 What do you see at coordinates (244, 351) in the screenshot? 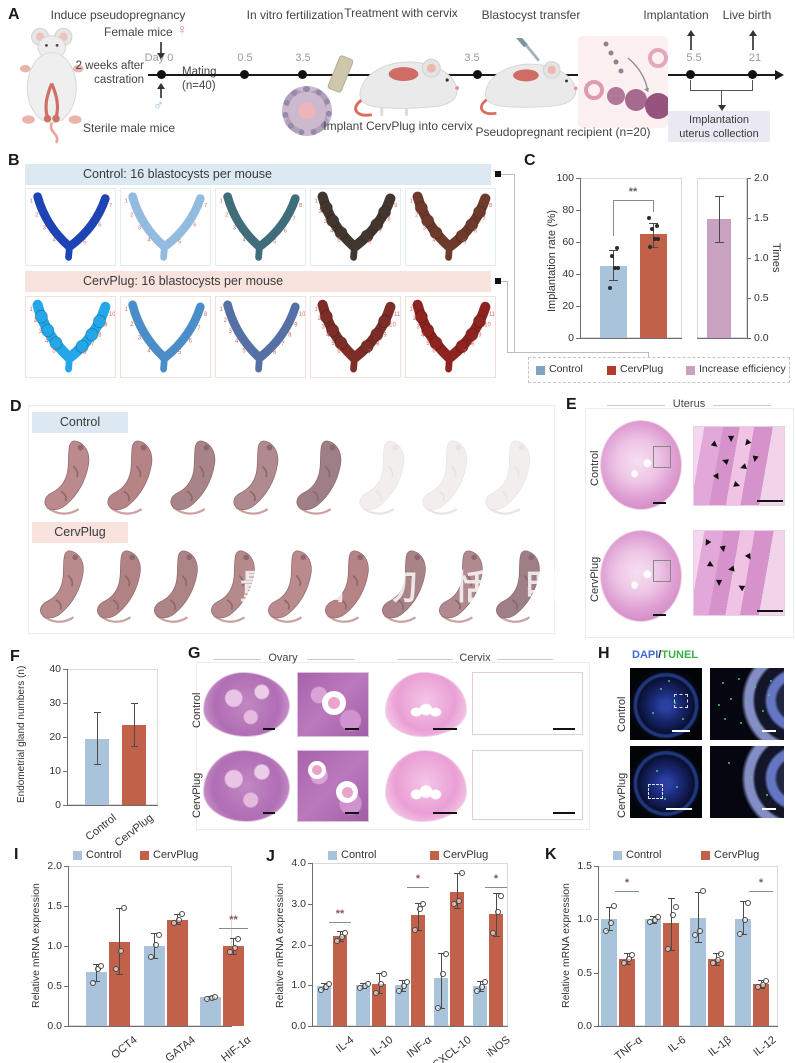
I see `svg-text: 5` at bounding box center [244, 351].